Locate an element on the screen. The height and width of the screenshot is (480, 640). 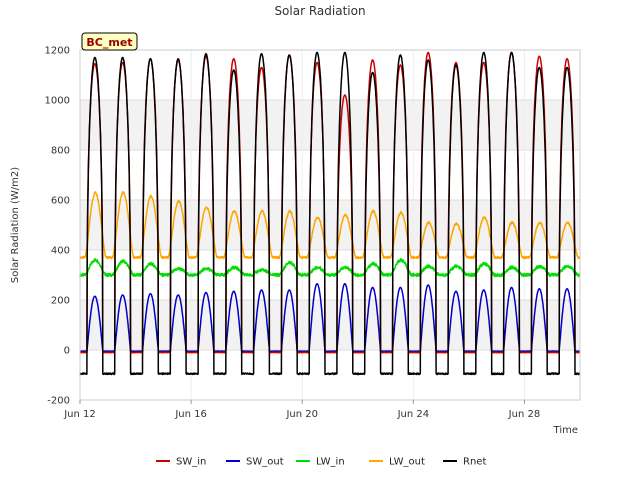
legend-item-rnet: Rnet is located at coordinates (464, 462).